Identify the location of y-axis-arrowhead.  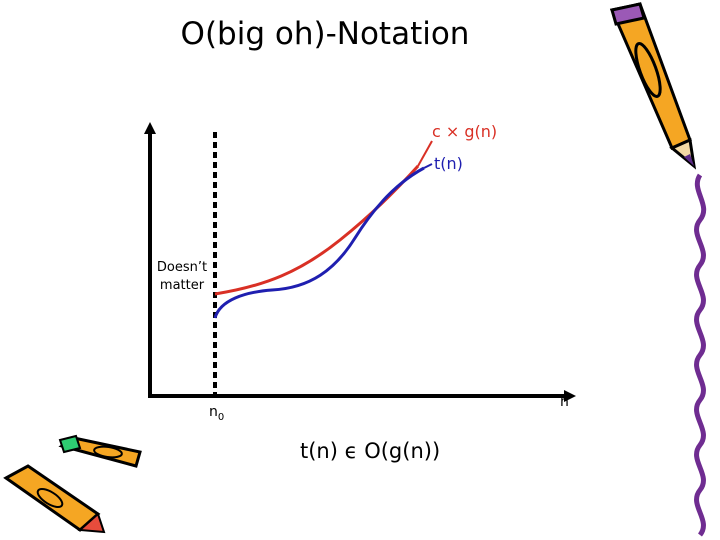
(150, 128).